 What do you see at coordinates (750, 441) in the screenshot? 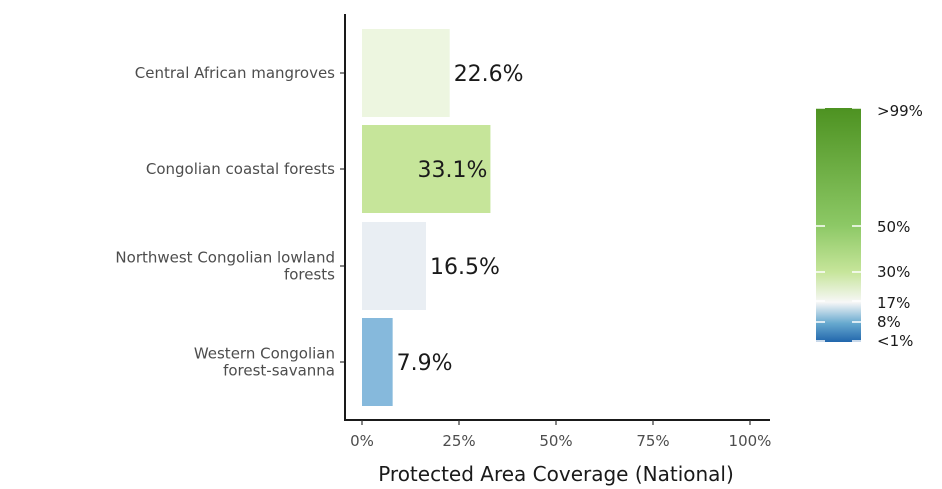
I see `x-tick-label-5: 100%` at bounding box center [750, 441].